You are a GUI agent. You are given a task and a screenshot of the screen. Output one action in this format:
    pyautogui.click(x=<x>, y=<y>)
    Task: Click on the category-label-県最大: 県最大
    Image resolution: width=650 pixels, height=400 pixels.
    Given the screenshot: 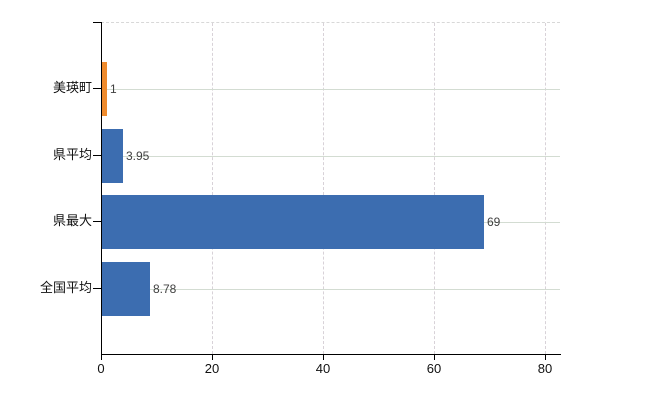 What is the action you would take?
    pyautogui.click(x=72, y=220)
    